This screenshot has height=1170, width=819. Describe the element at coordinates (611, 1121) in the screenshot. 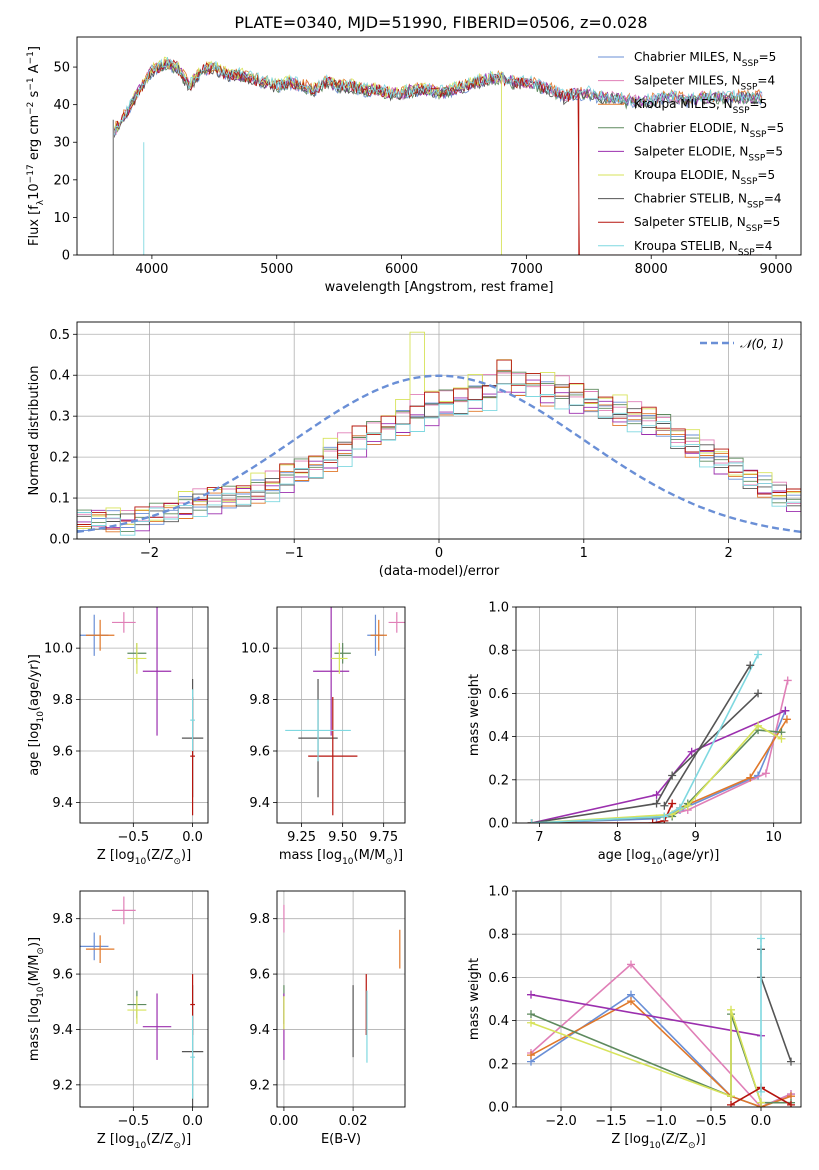

I see `x-tick-label: −1.5` at that location.